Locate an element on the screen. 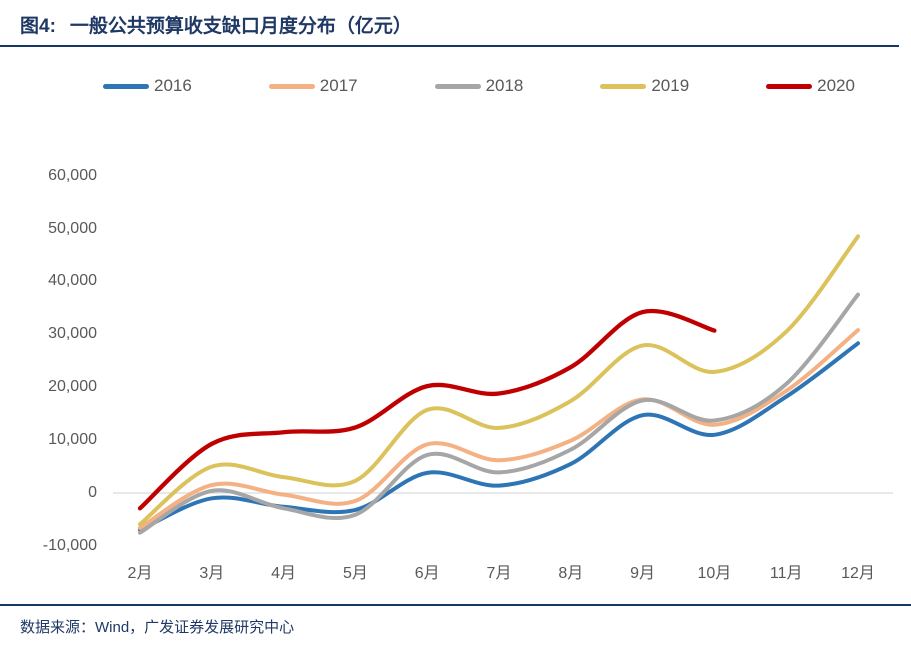 This screenshot has width=911, height=657. legend-item-2020: 2020 is located at coordinates (810, 86).